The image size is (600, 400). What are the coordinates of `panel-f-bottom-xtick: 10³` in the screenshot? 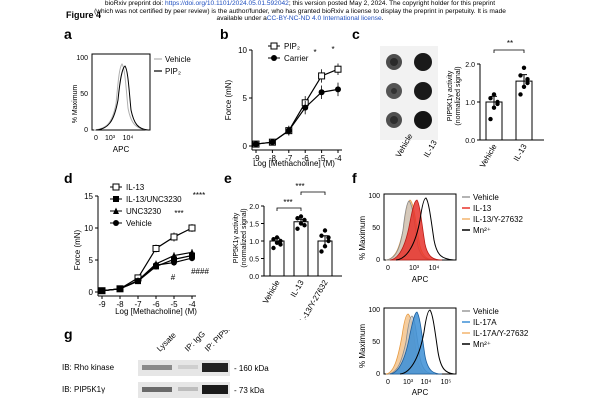 It's located at (408, 382).